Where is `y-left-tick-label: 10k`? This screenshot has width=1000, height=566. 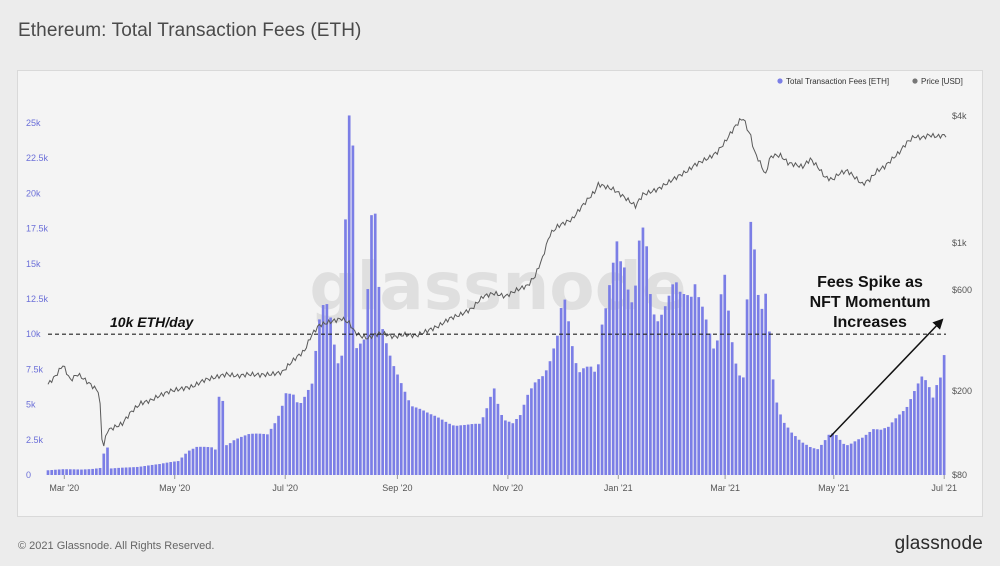
y-left-tick-label: 10k is located at coordinates (33, 334).